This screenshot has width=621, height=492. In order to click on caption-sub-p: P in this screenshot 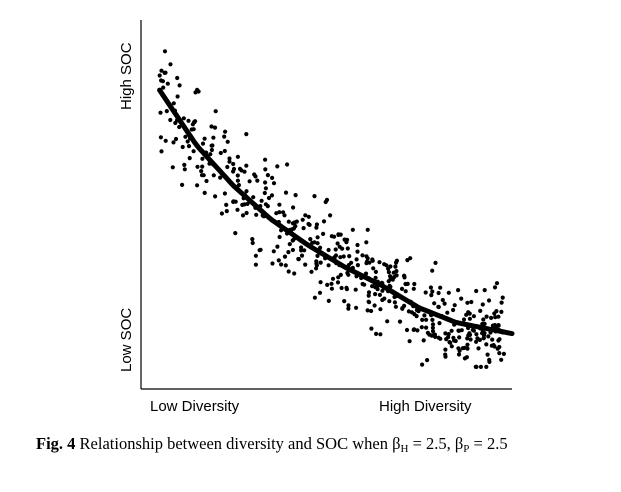, I will do `click(466, 449)`.